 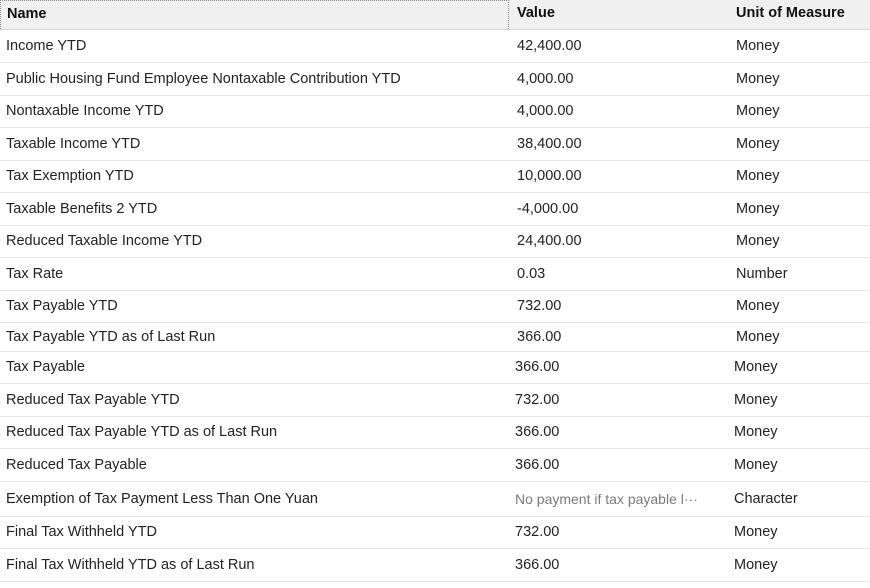 What do you see at coordinates (549, 46) in the screenshot?
I see `row-value-cell: 42,400.00` at bounding box center [549, 46].